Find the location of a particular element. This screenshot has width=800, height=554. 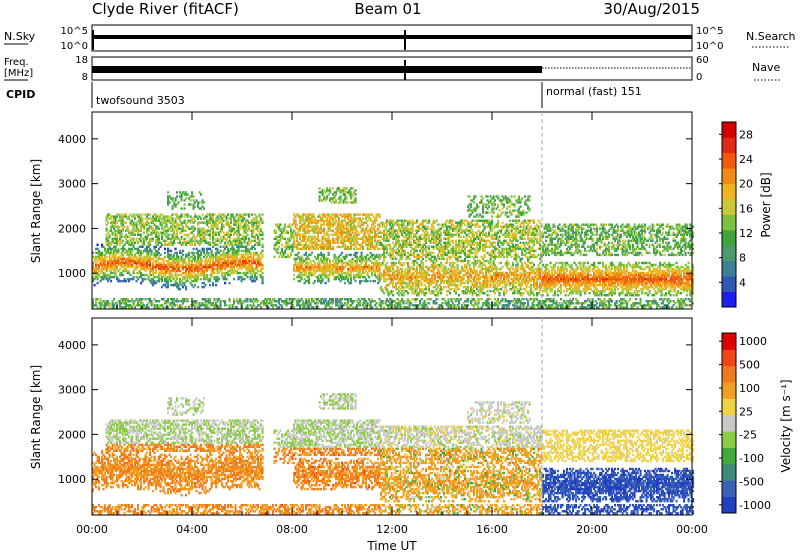

cpid-label: CPID is located at coordinates (20, 94).